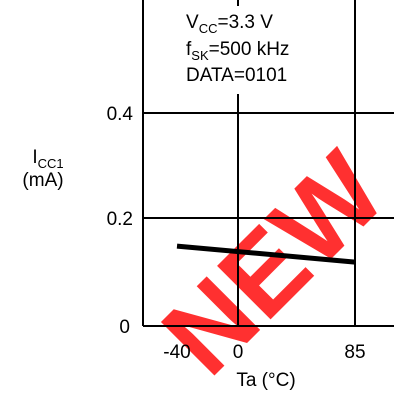 The image size is (394, 398). Describe the element at coordinates (229, 24) in the screenshot. I see `annotation-vcc: VCC=3.3 V` at that location.